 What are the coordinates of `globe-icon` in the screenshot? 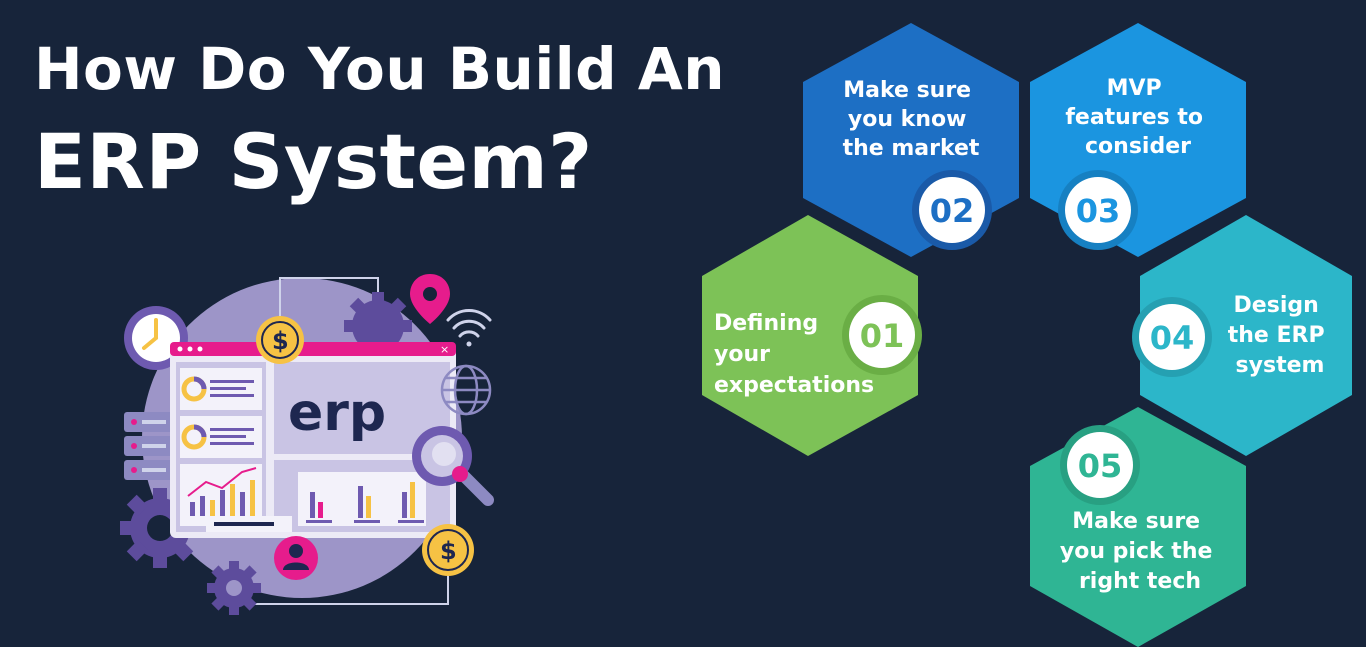 It's located at (466, 390).